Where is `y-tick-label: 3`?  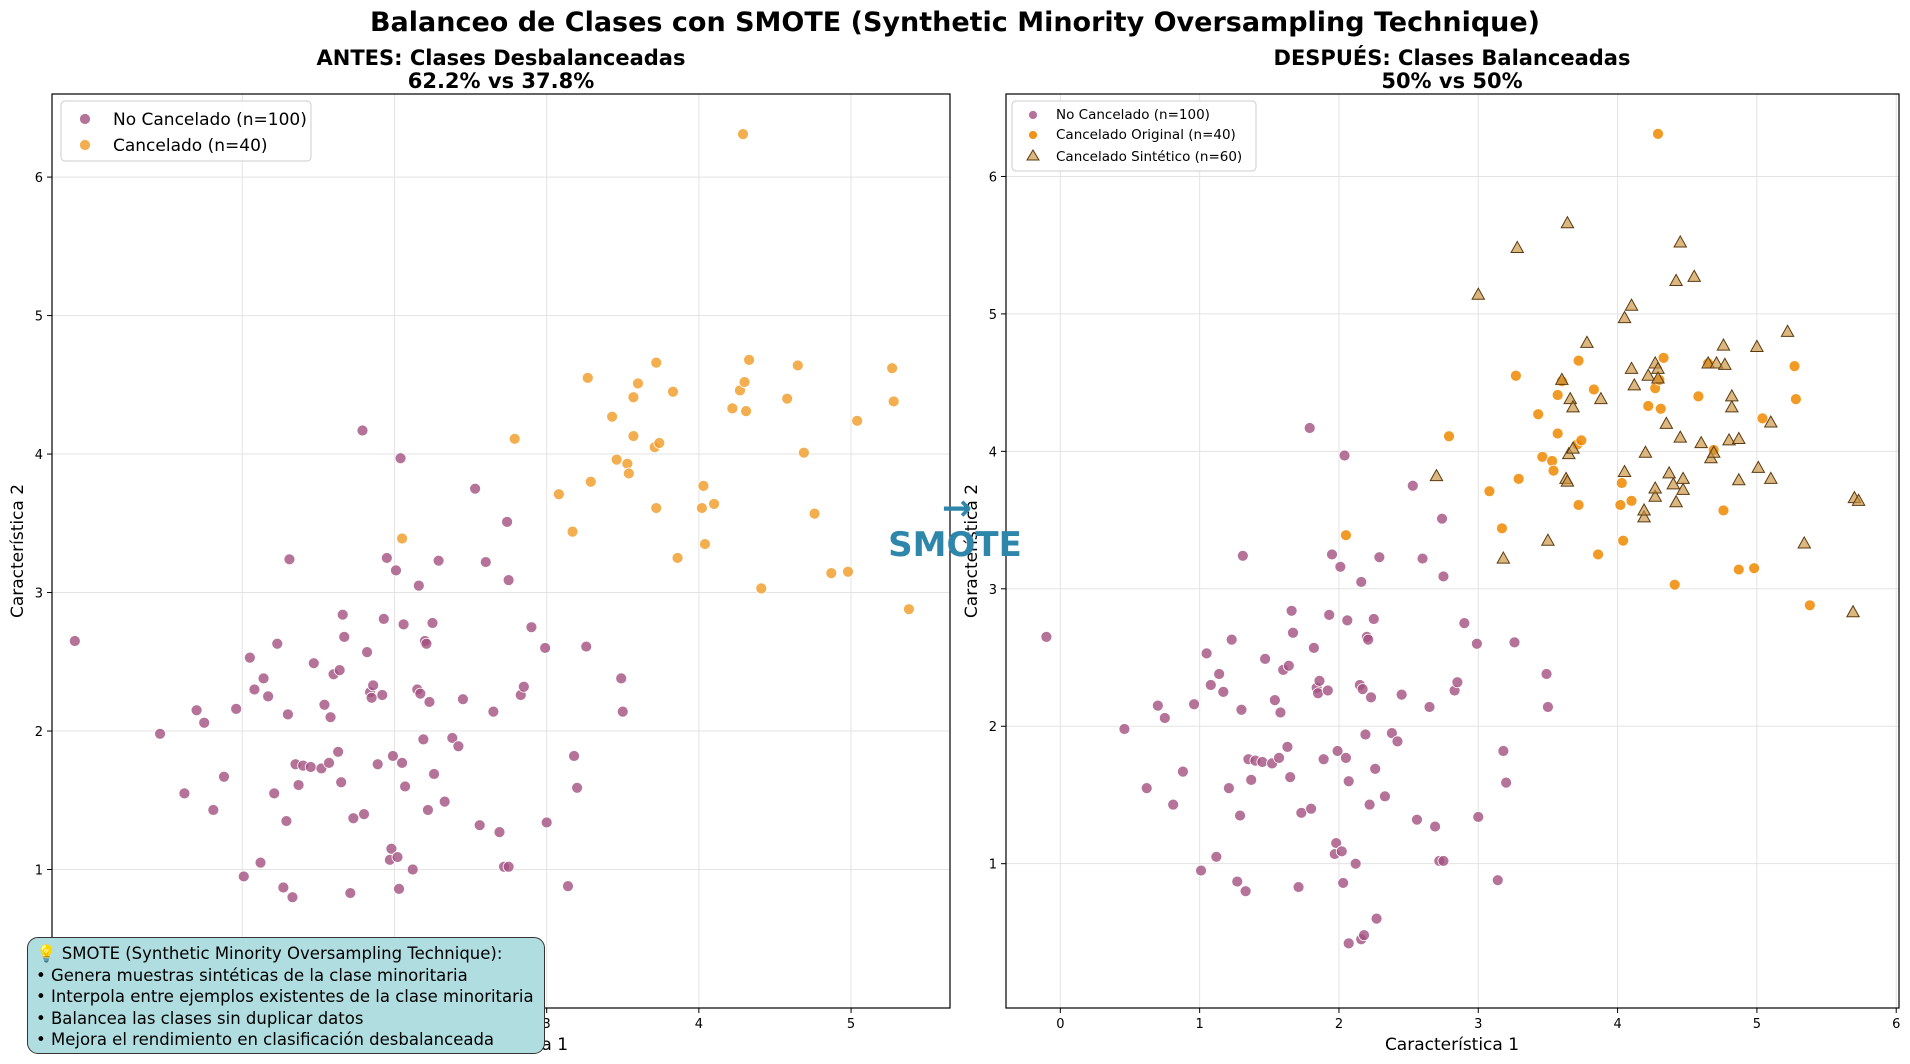
y-tick-label: 3 is located at coordinates (993, 590).